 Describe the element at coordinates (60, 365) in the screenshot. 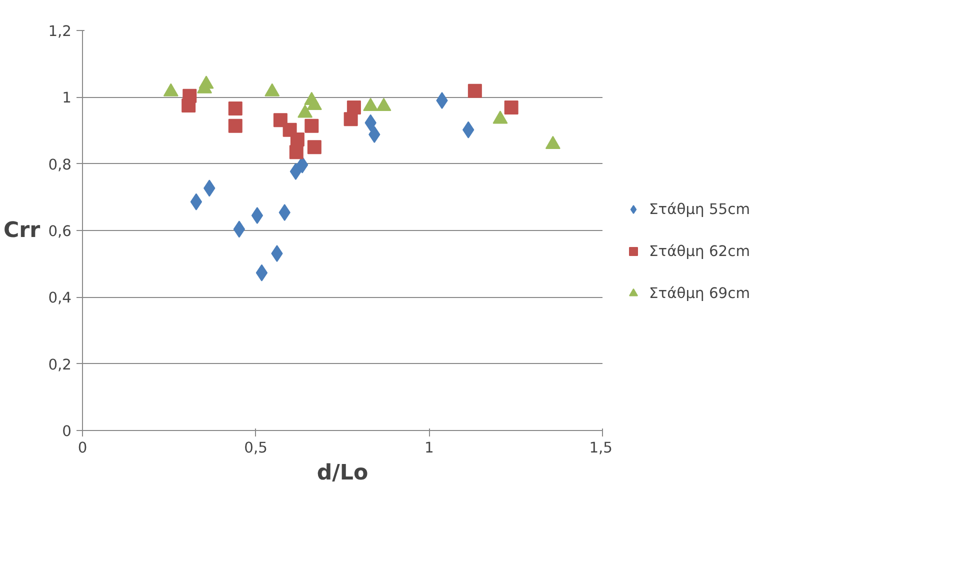

I see `y-tick-label: 0,2` at that location.